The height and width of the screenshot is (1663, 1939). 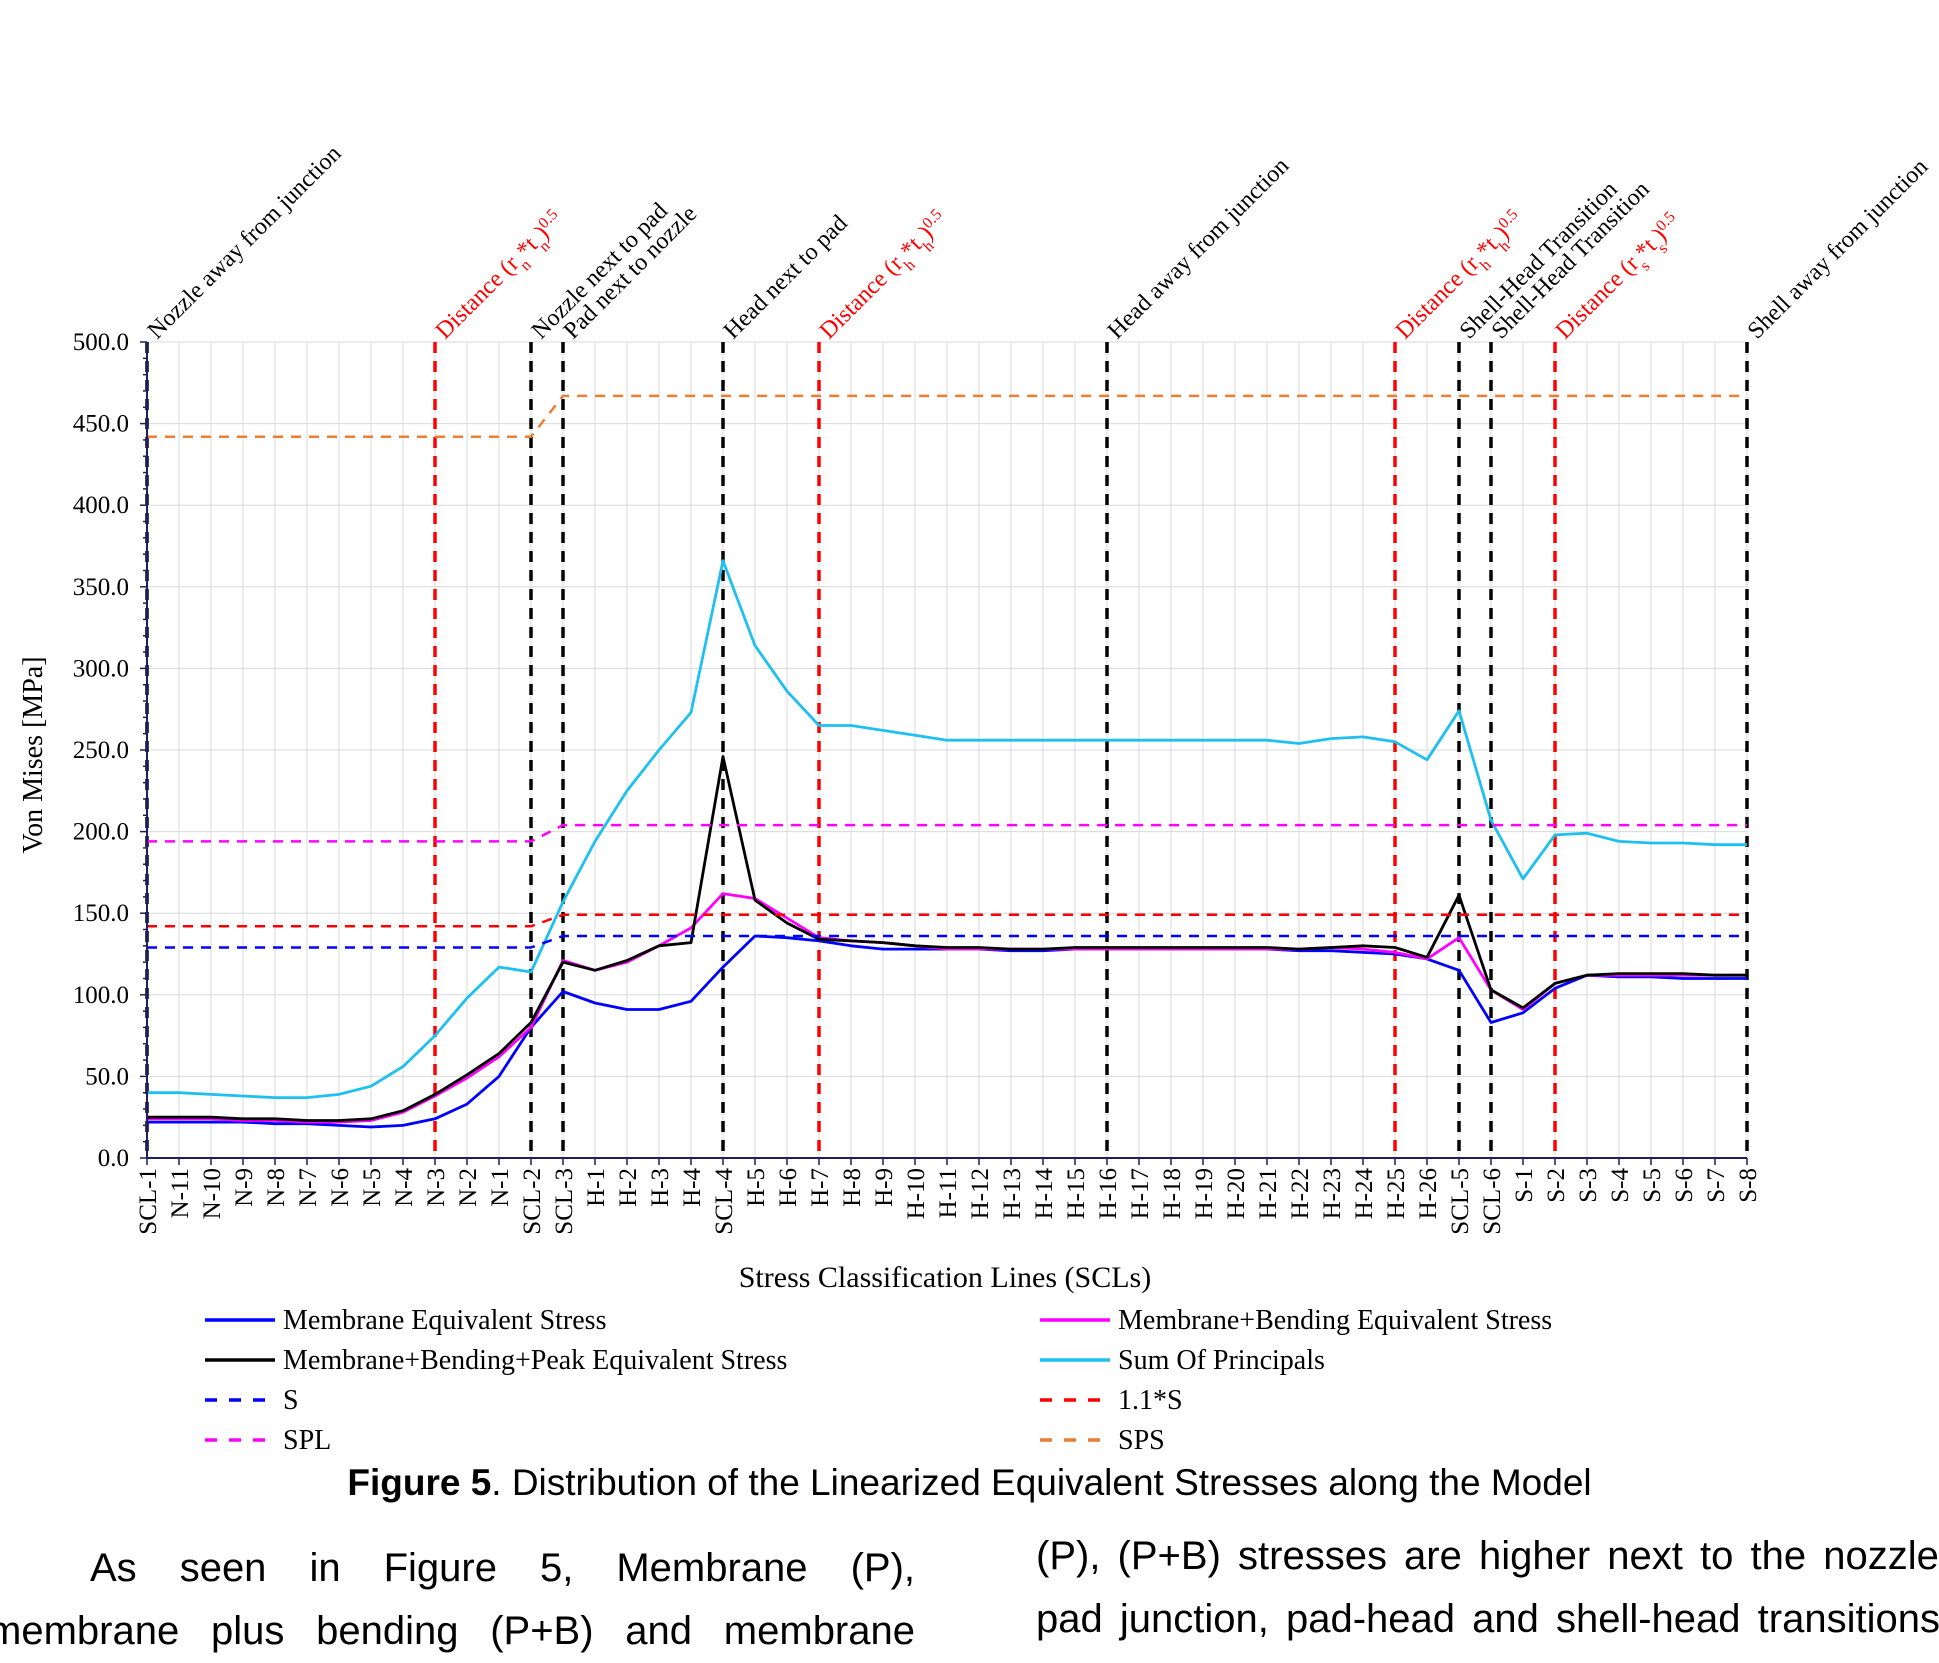 What do you see at coordinates (101, 424) in the screenshot?
I see `y-tick-label: 450.0` at bounding box center [101, 424].